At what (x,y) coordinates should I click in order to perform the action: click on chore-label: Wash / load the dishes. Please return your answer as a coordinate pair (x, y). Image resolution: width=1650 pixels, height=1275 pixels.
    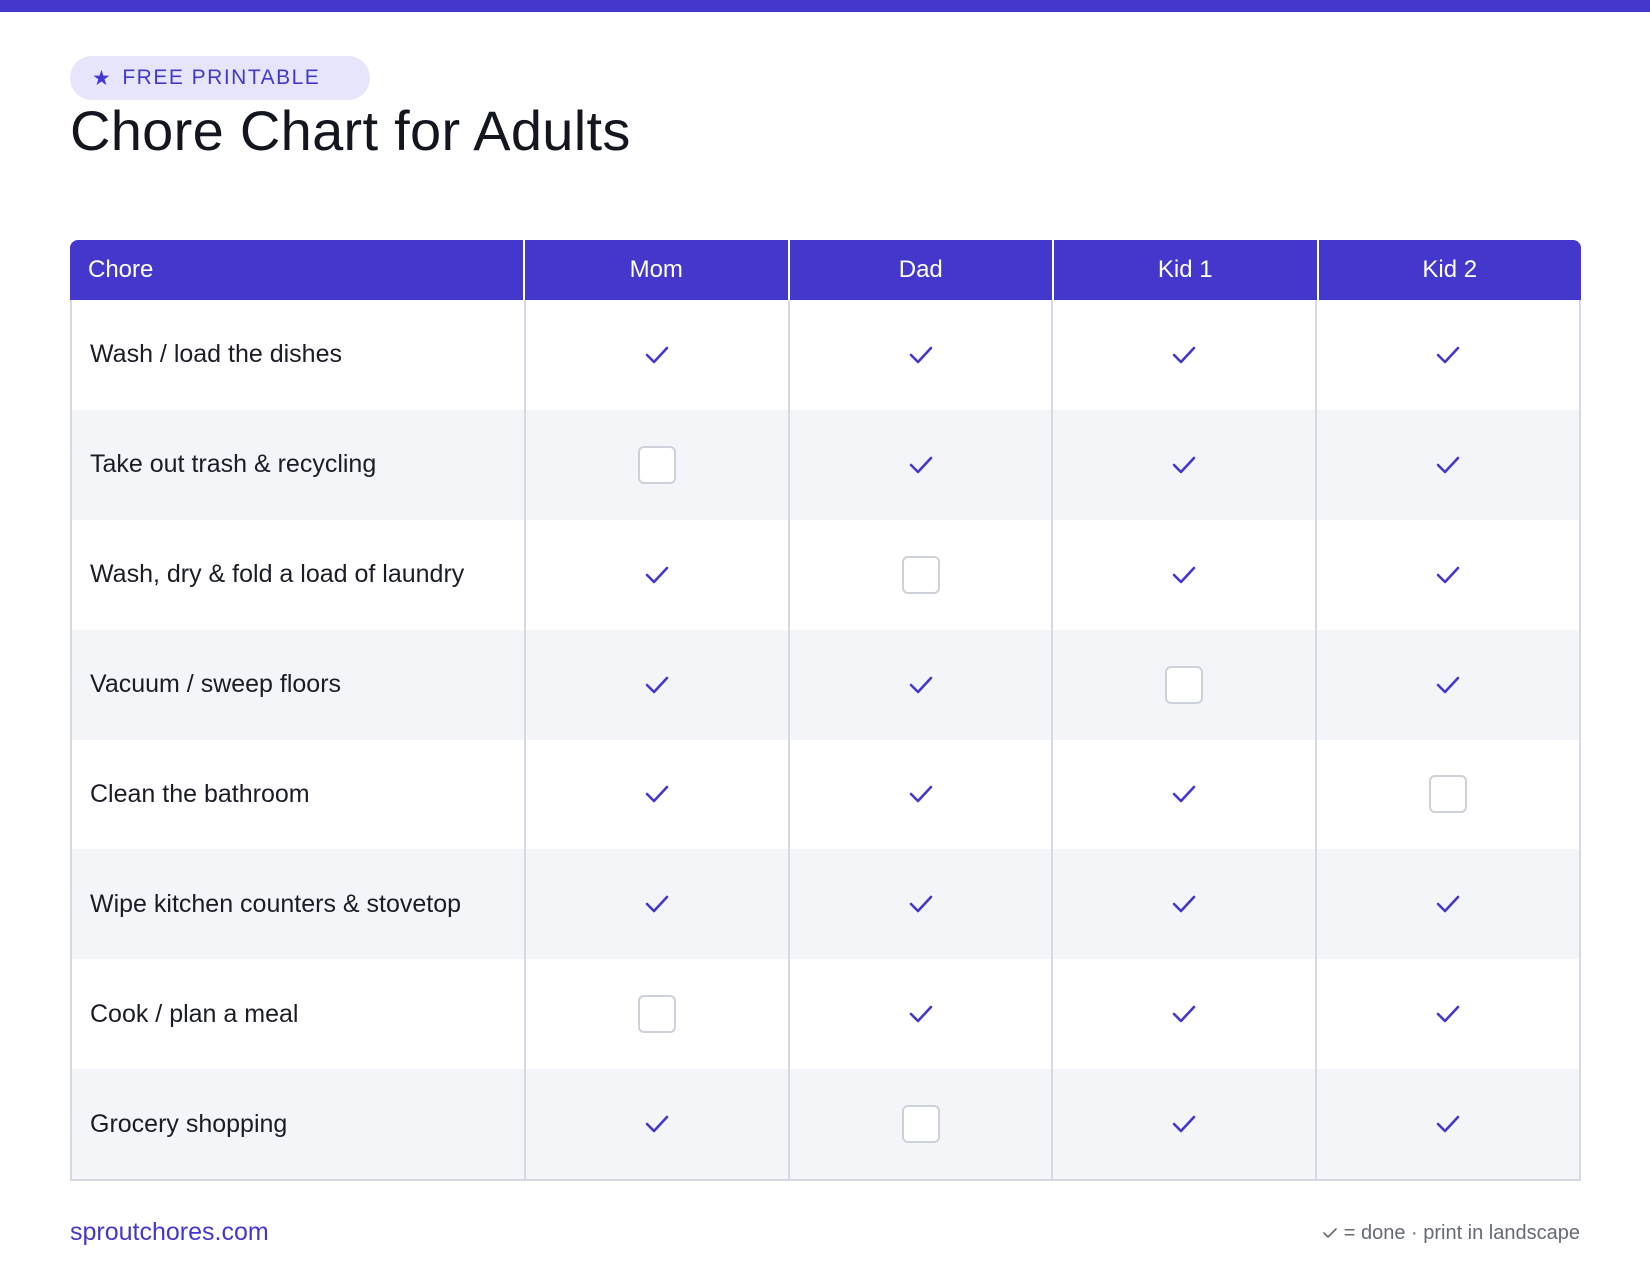
    Looking at the image, I should click on (216, 354).